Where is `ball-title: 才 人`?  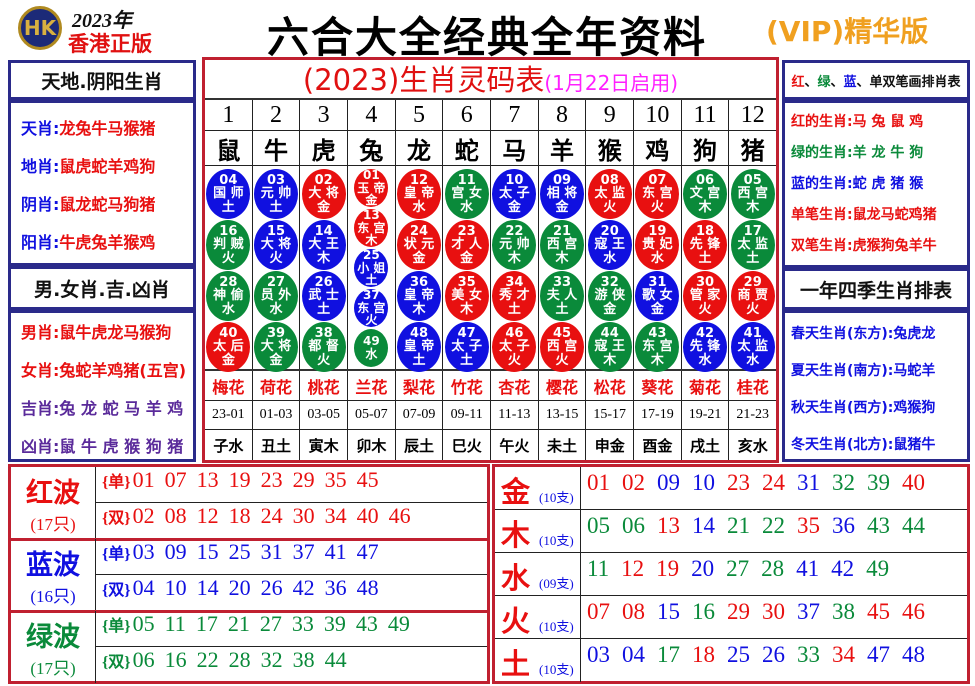 ball-title: 才 人 is located at coordinates (466, 245).